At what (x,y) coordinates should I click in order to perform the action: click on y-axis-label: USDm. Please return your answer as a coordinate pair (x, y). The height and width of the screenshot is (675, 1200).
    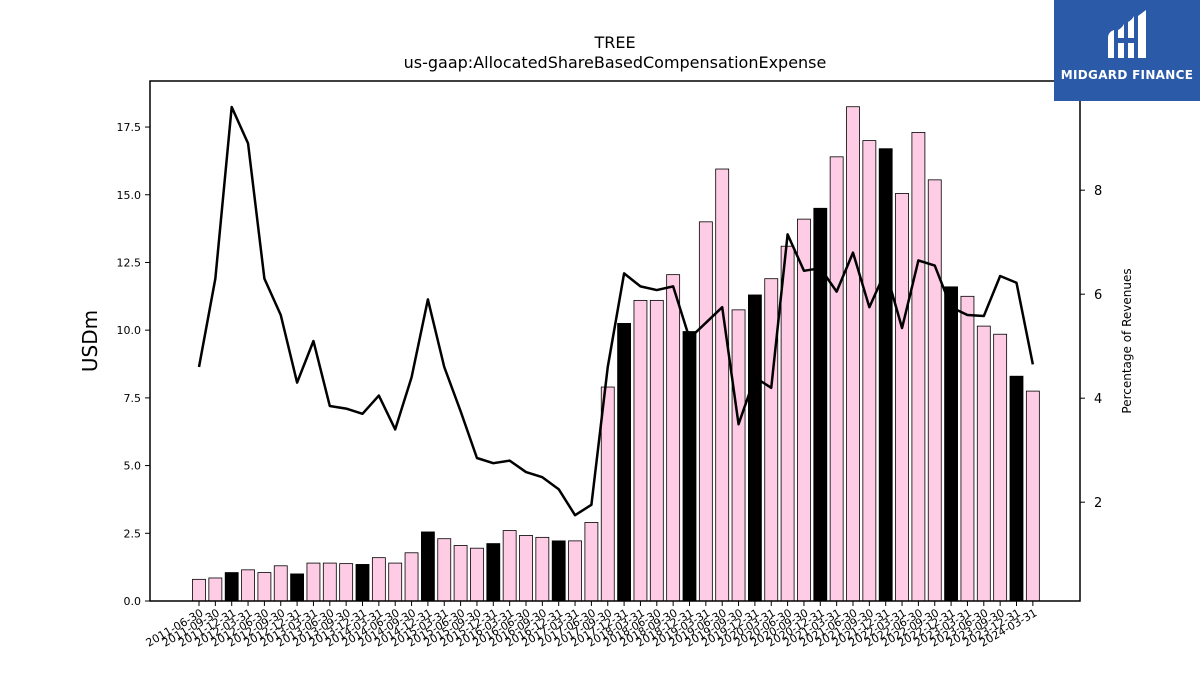
    Looking at the image, I should click on (90, 341).